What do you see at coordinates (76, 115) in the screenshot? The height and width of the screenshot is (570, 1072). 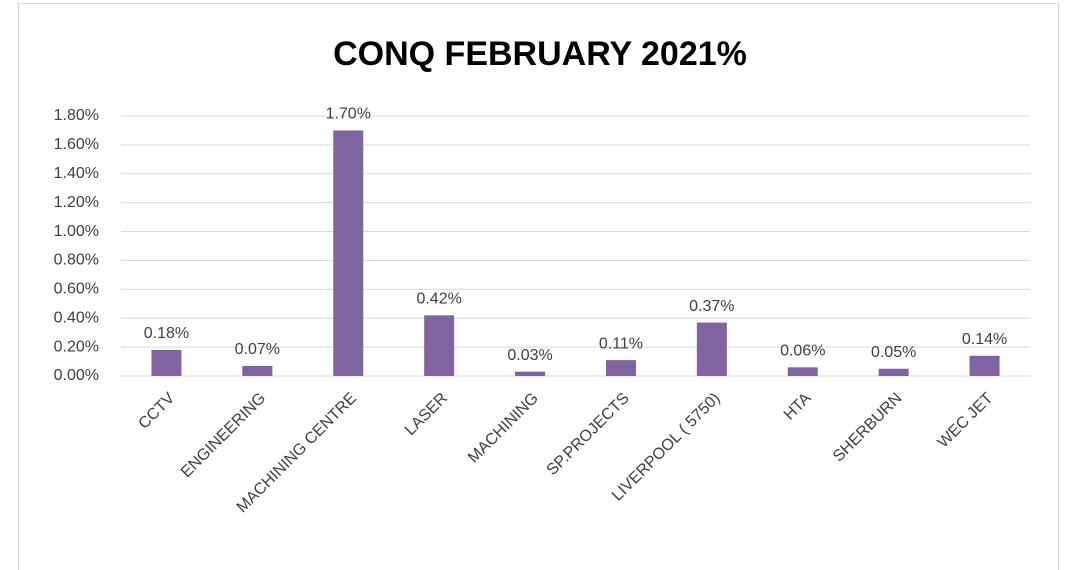 I see `y-tick-label: 1.80%` at bounding box center [76, 115].